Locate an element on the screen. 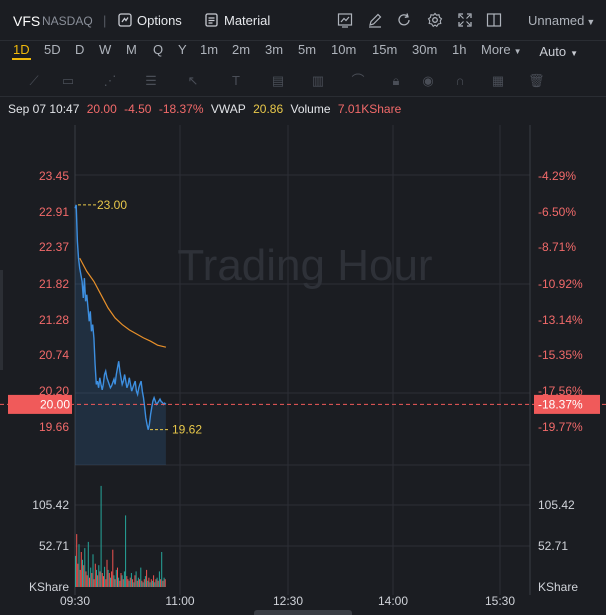  price-area-fill is located at coordinates (120, 334).